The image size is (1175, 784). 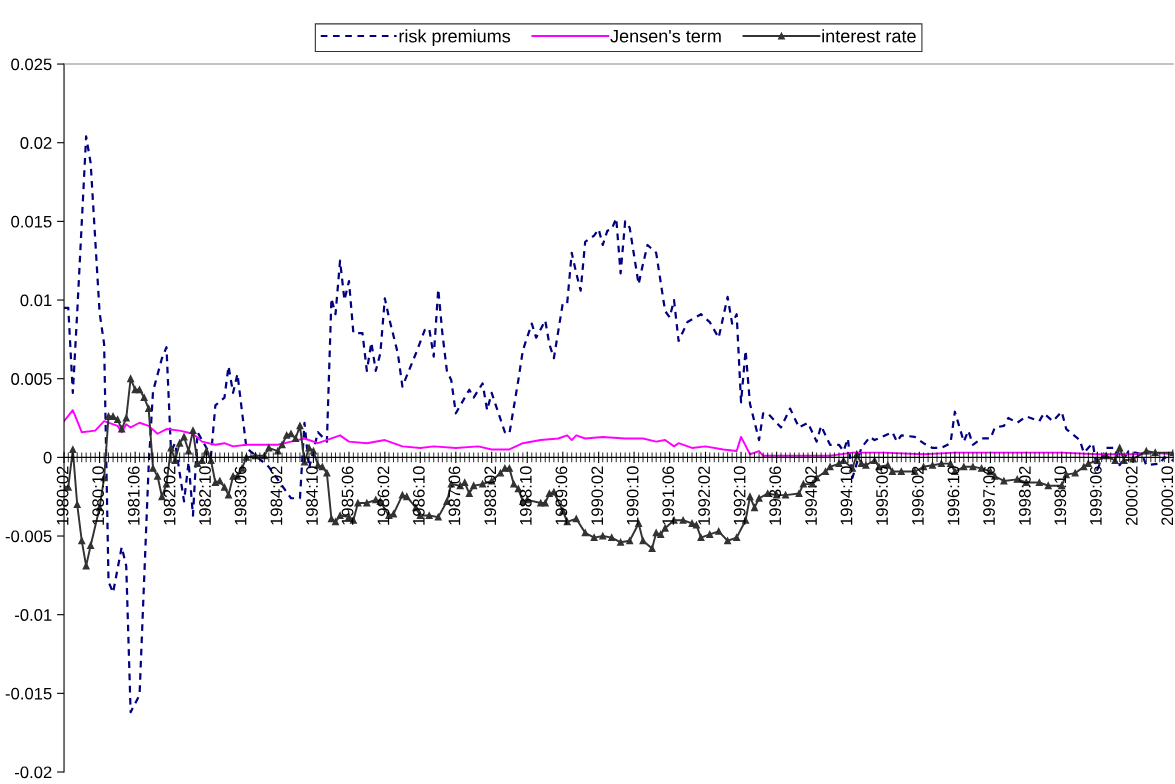 What do you see at coordinates (418, 495) in the screenshot?
I see `x-tick-label: 1986:10` at bounding box center [418, 495].